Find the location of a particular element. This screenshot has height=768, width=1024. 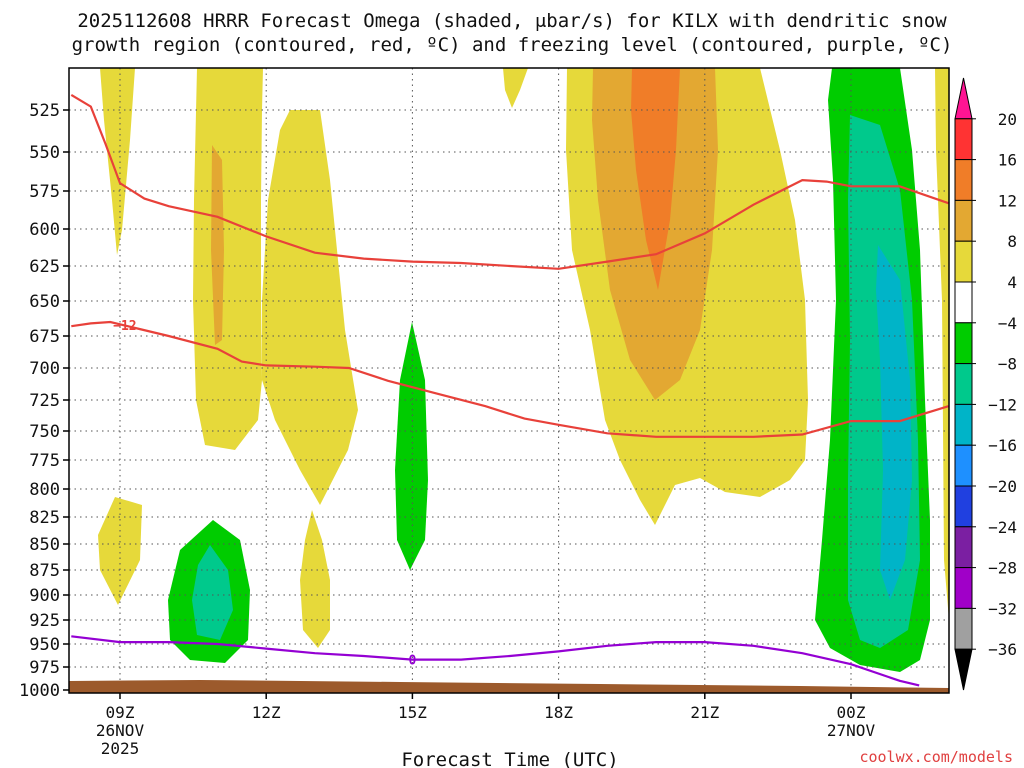

colorbar-label: −12 is located at coordinates (1002, 404).